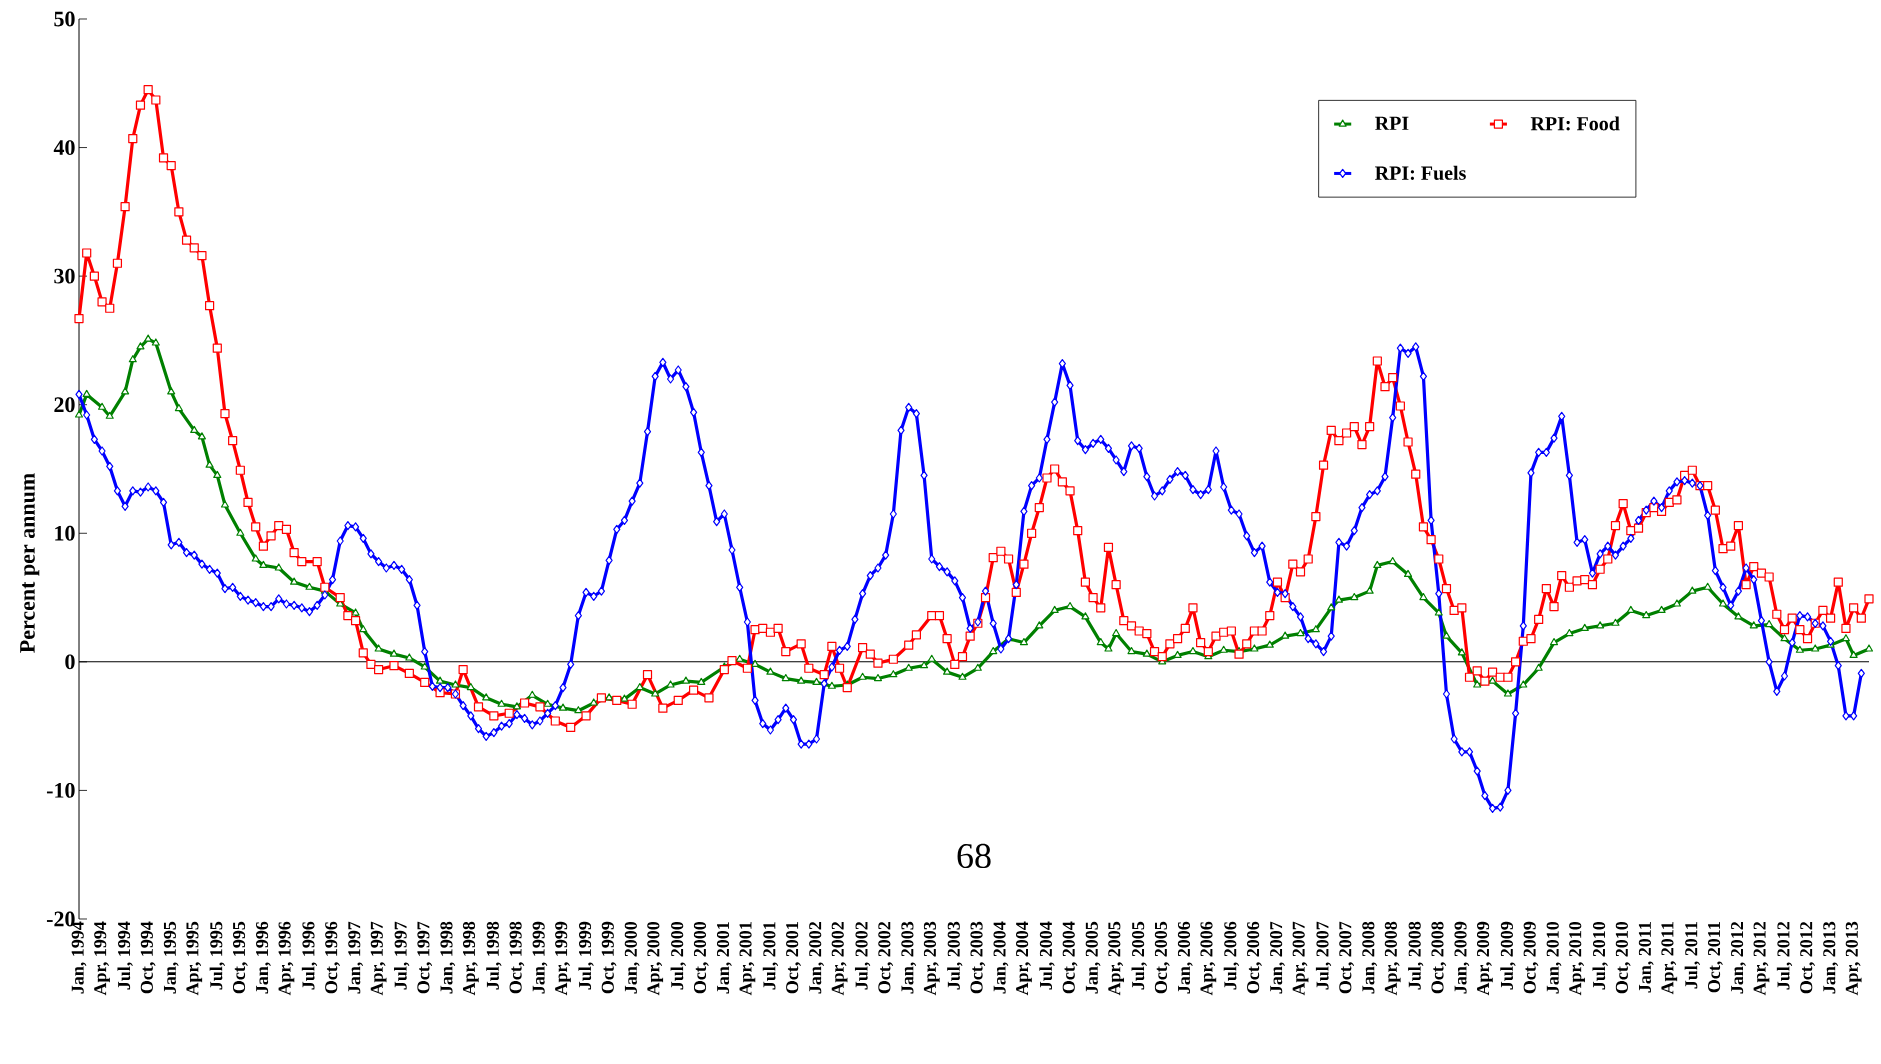 This screenshot has width=1881, height=1064. What do you see at coordinates (747, 959) in the screenshot?
I see `x-tick-label: Apr, 2001` at bounding box center [747, 959].